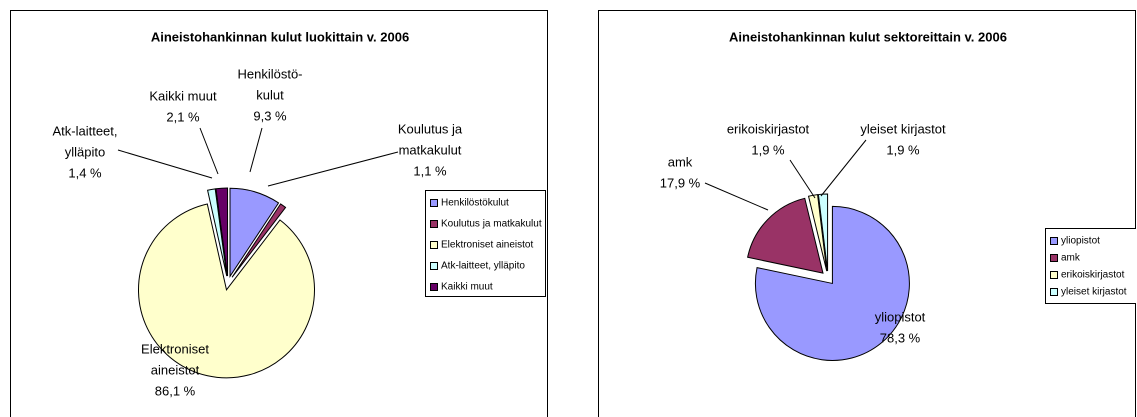 This screenshot has width=1137, height=417. I want to click on data-label: 1,4 %, so click(85, 172).